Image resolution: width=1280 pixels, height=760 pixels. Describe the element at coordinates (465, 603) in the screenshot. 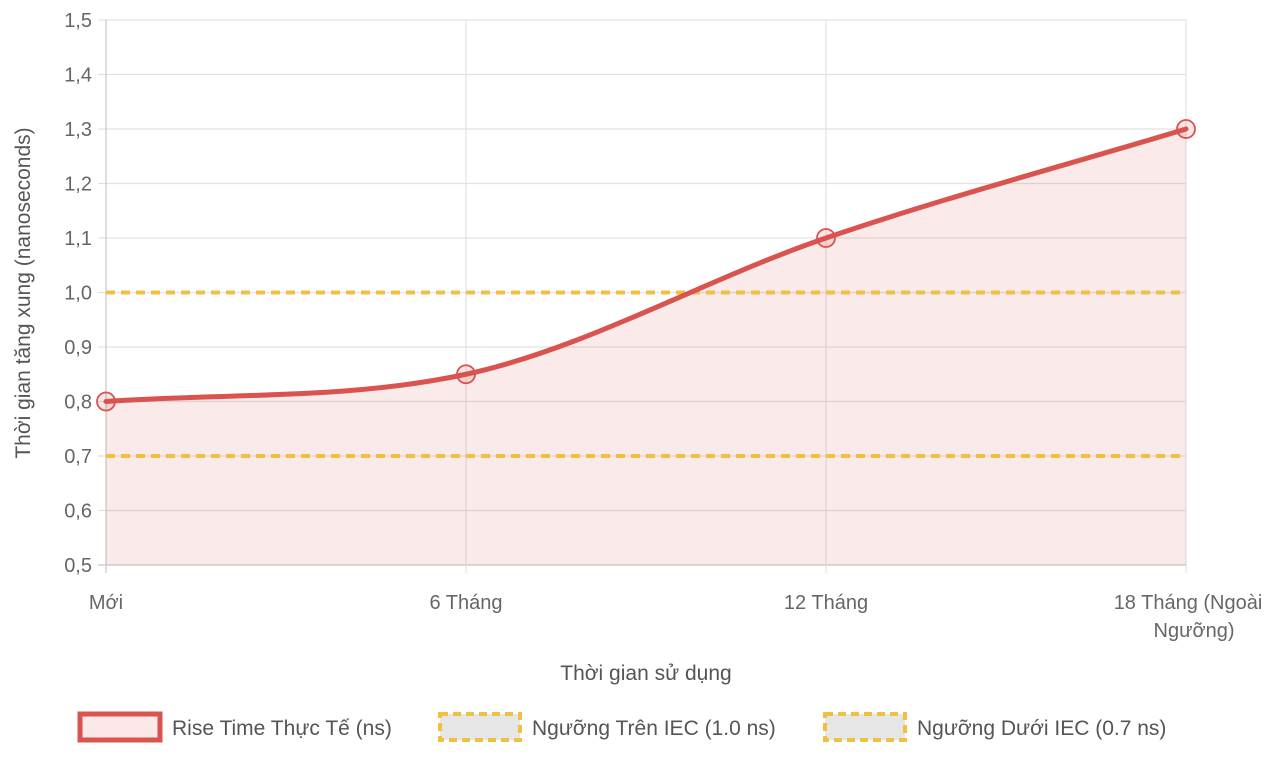

I see `x-tick-label: 6 Tháng` at that location.